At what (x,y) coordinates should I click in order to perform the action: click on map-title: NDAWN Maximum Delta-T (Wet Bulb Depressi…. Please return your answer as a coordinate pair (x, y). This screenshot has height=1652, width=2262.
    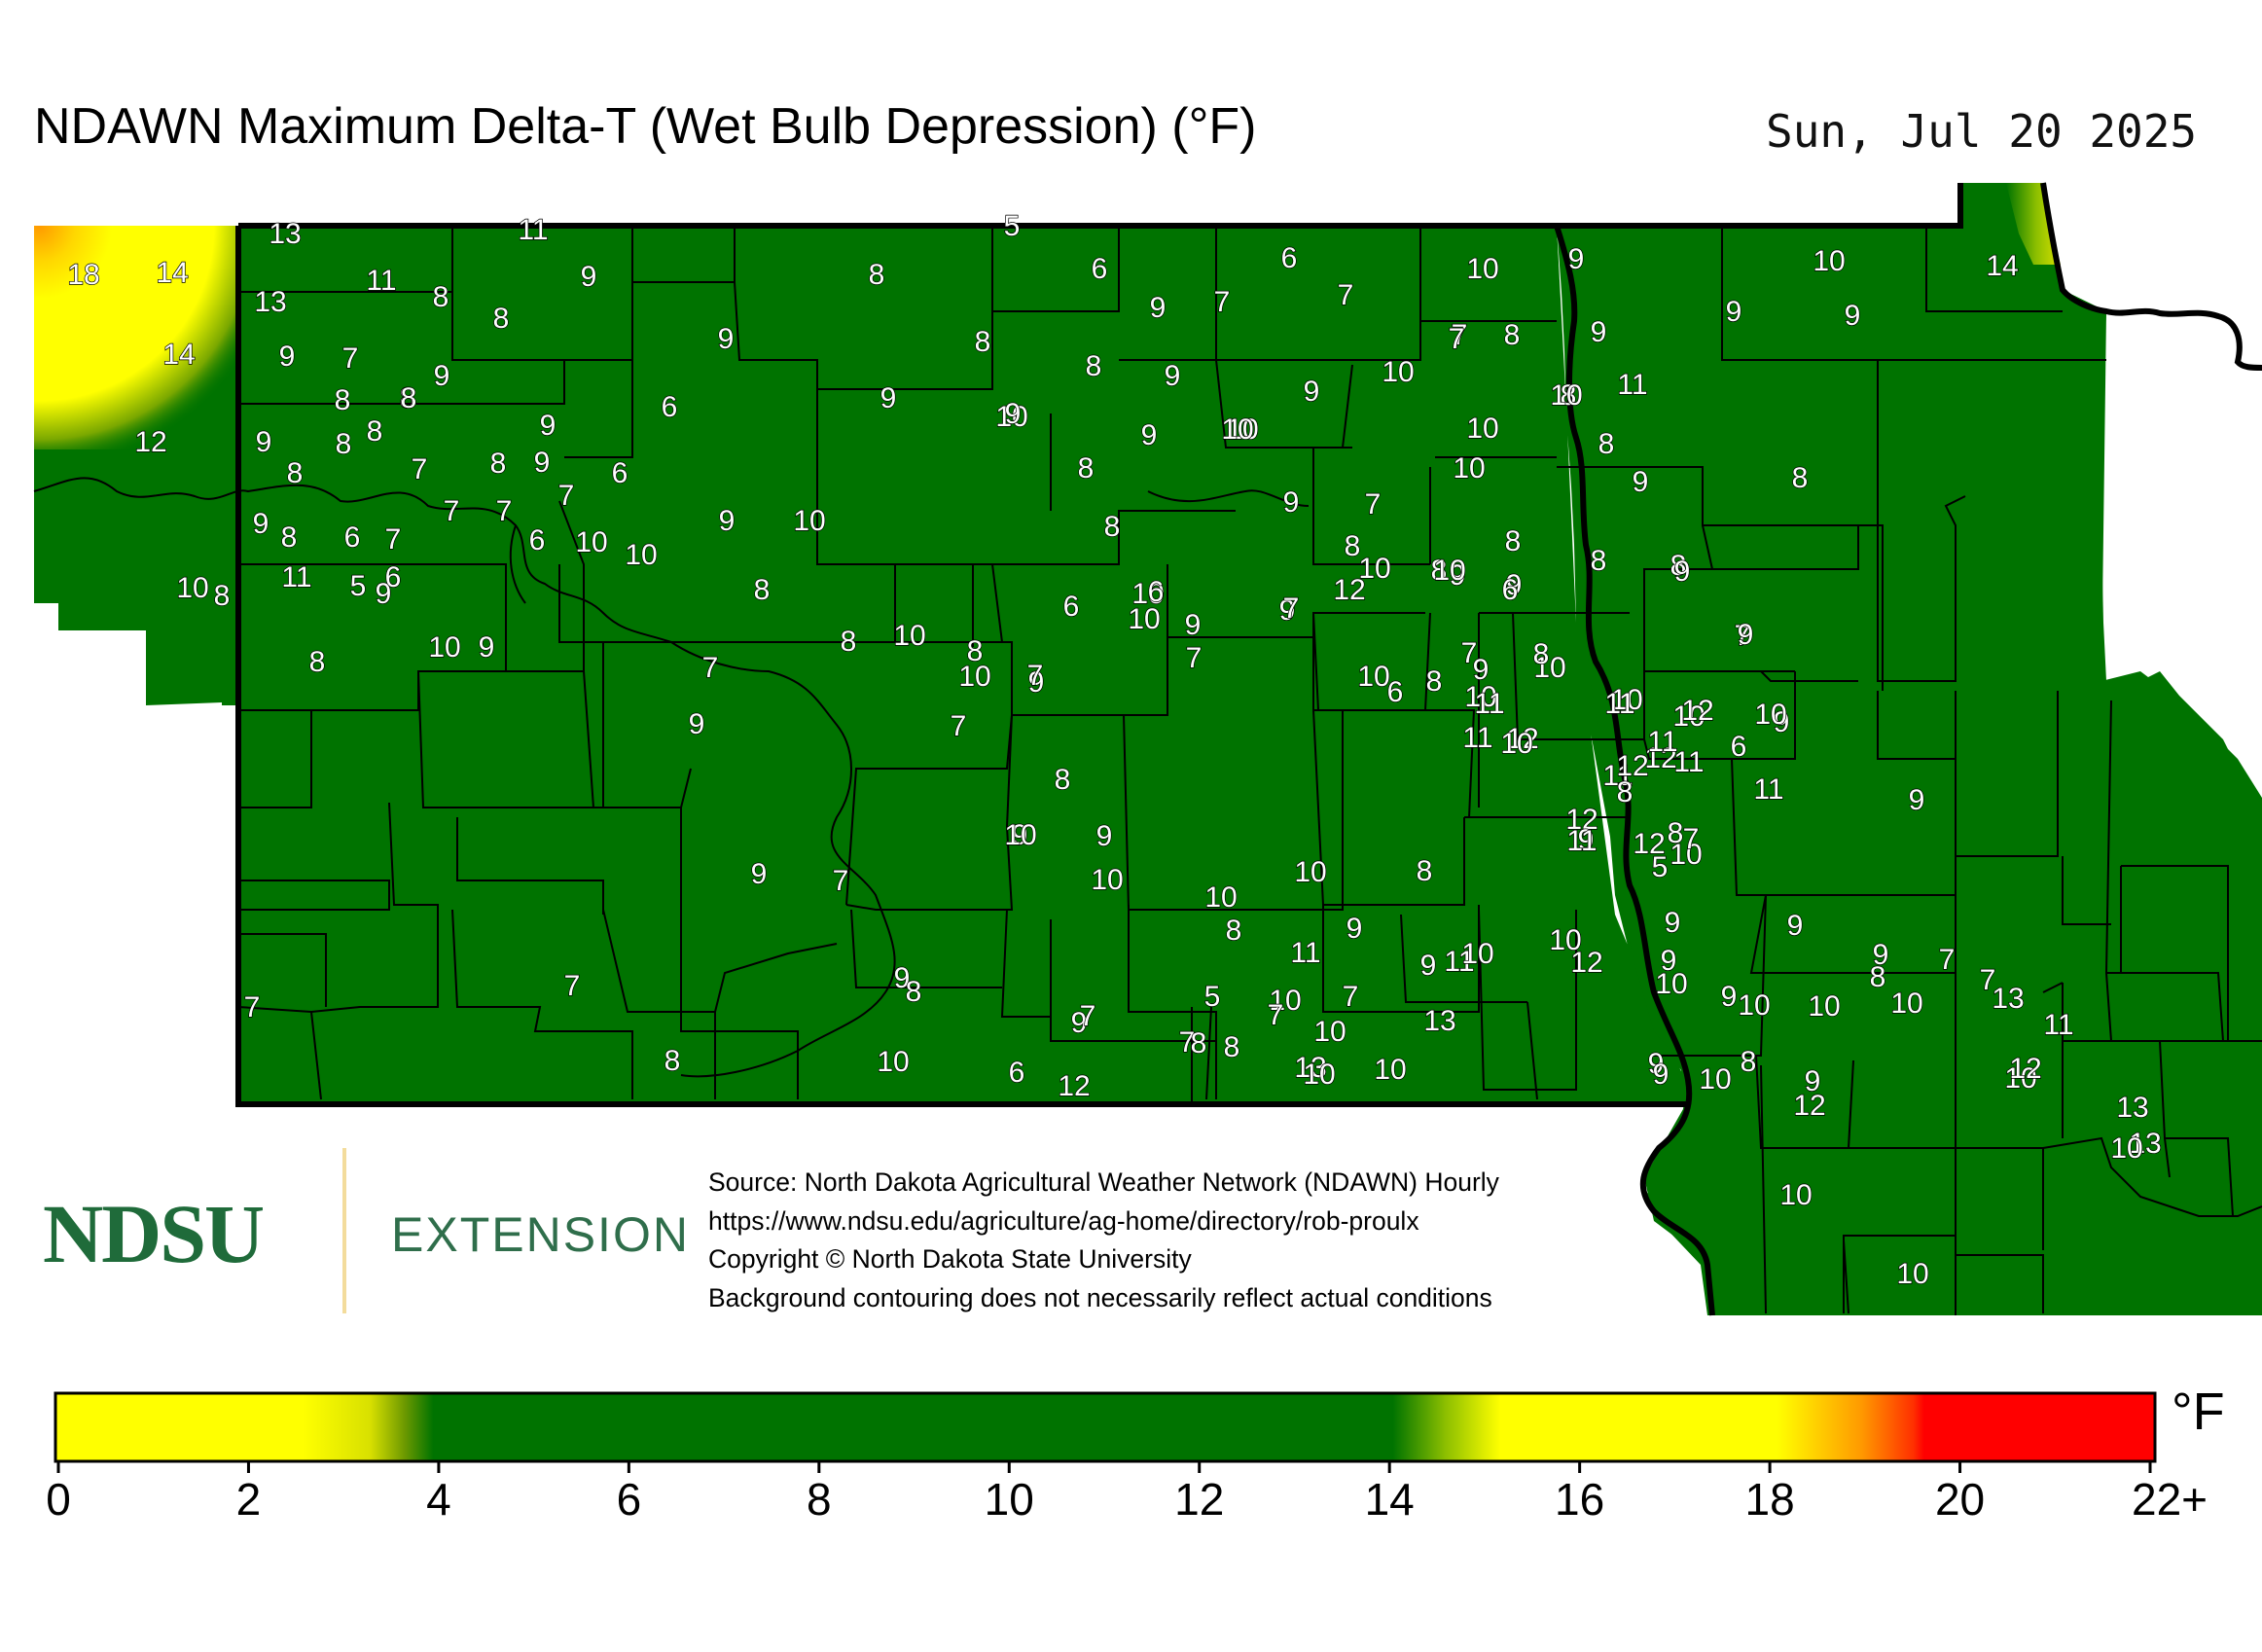
    Looking at the image, I should click on (645, 127).